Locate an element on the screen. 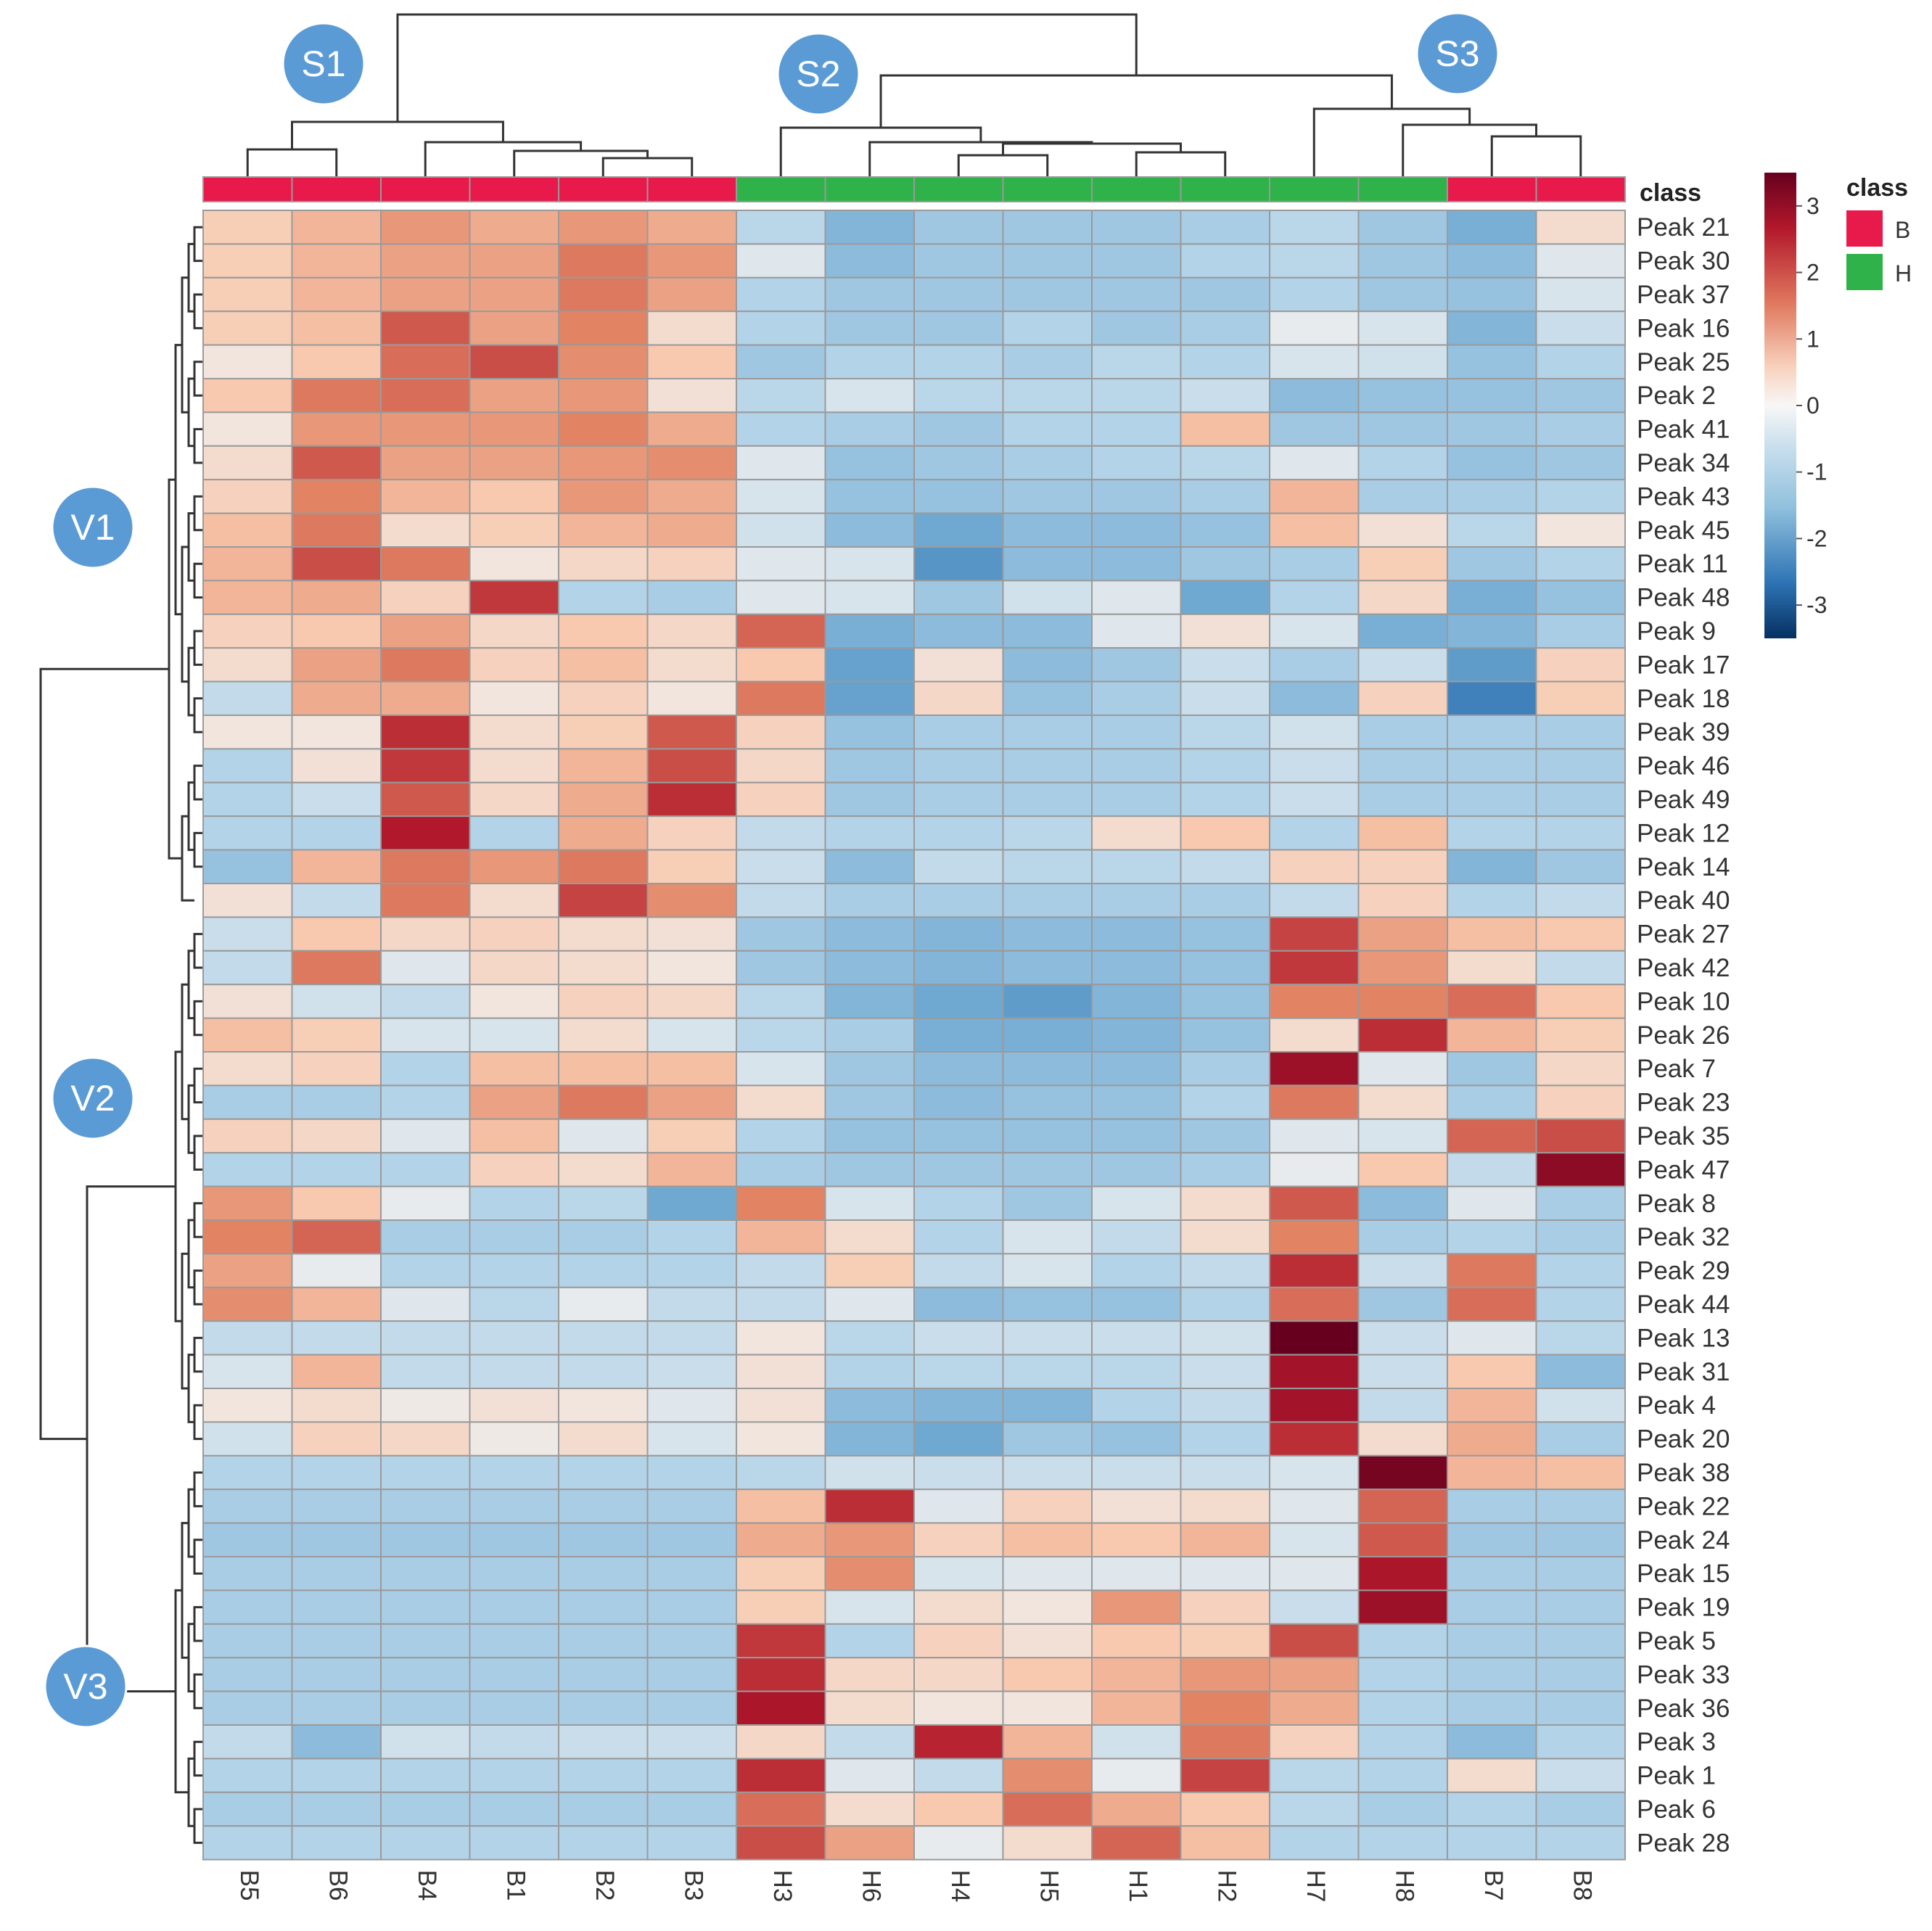 This screenshot has height=1931, width=1932. class-bar-cell is located at coordinates (1047, 189).